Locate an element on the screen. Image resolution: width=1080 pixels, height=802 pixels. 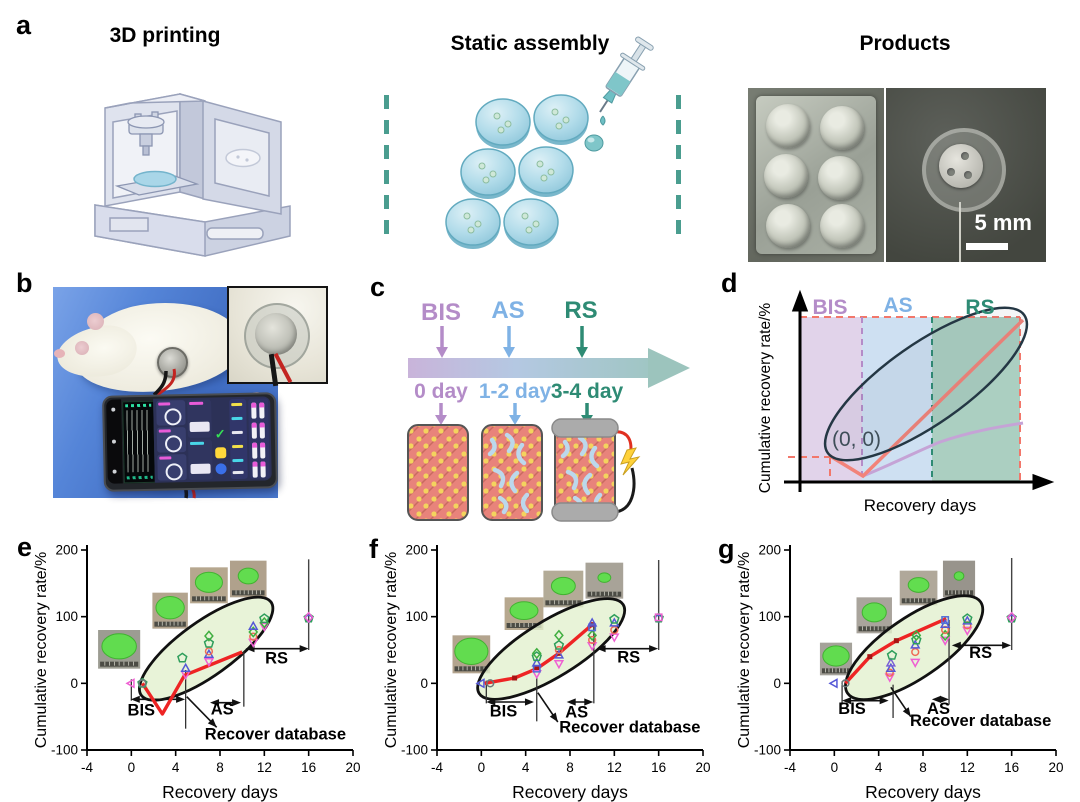
panel-b-label: b is located at coordinates (24, 283).